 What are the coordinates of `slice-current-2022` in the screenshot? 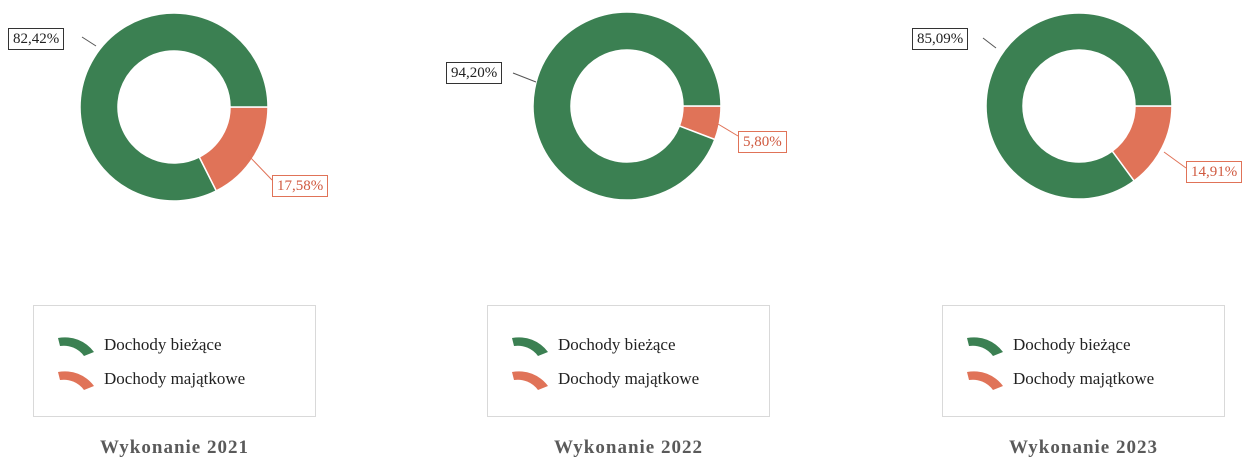 It's located at (627, 106).